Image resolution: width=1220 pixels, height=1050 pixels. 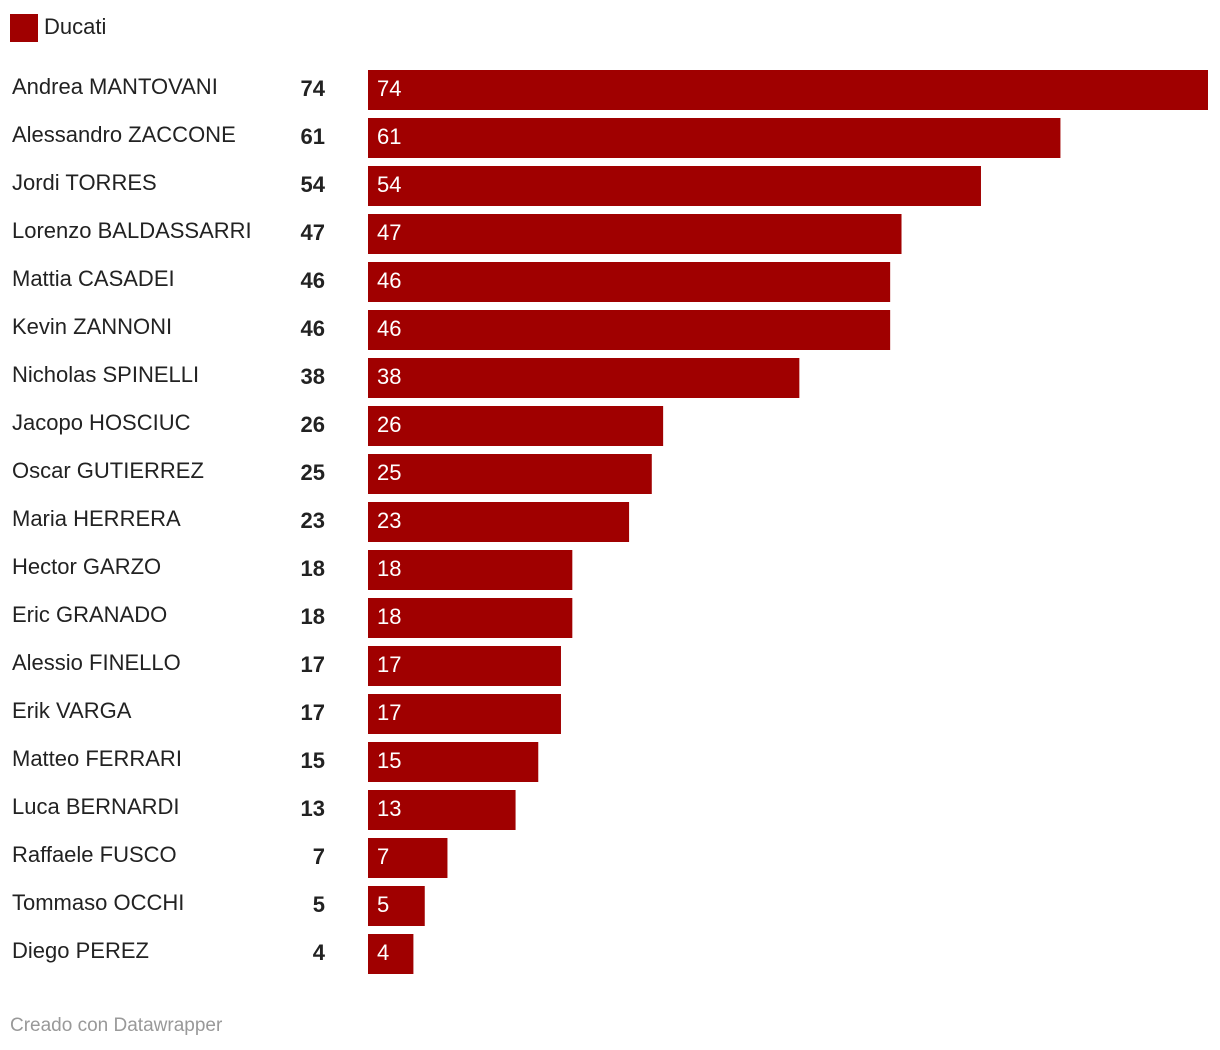 I want to click on bar-label: 23, so click(x=389, y=520).